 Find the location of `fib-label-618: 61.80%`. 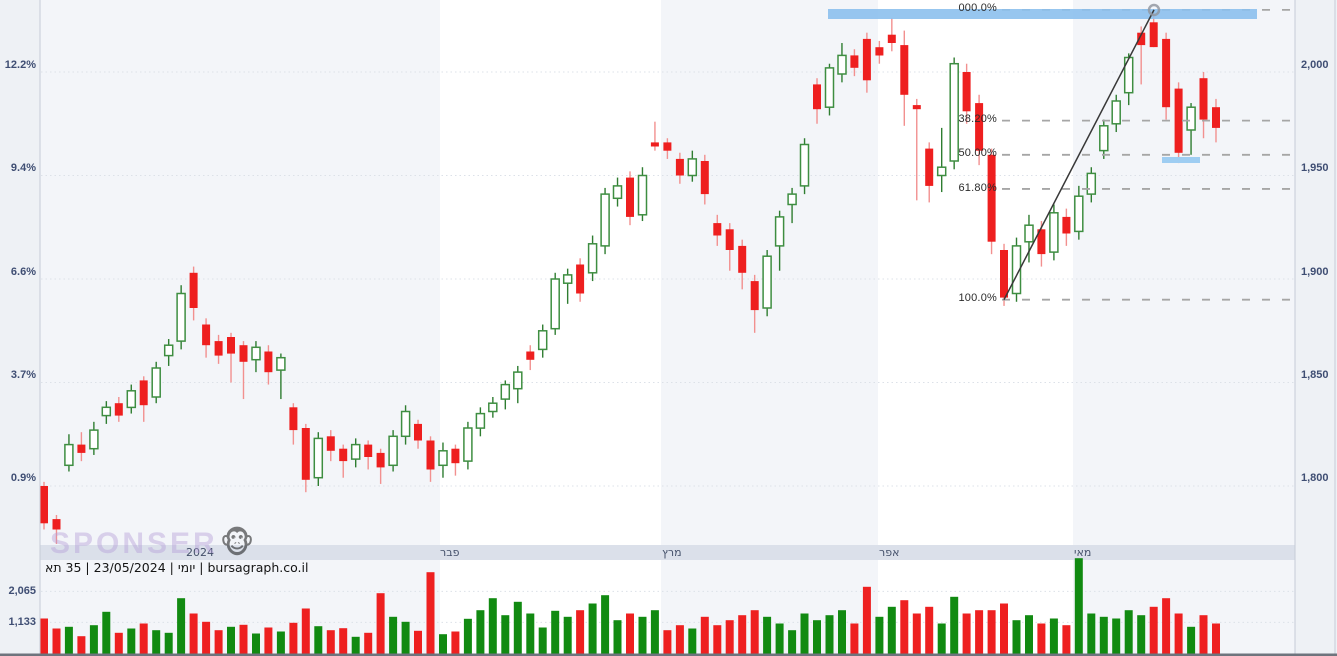

fib-label-618: 61.80% is located at coordinates (977, 188).